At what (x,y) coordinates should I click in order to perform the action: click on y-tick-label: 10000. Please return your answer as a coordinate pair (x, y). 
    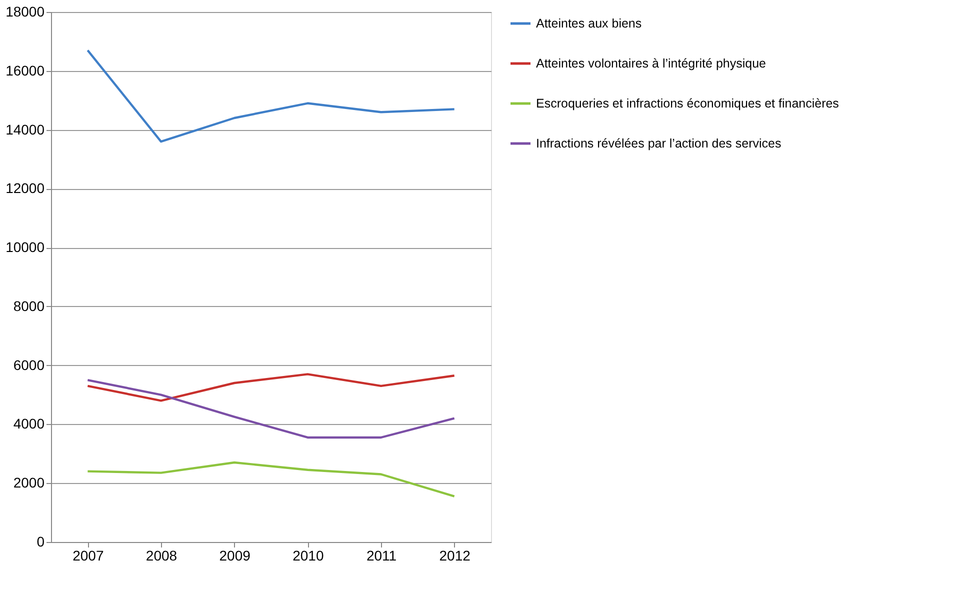
    Looking at the image, I should click on (25, 247).